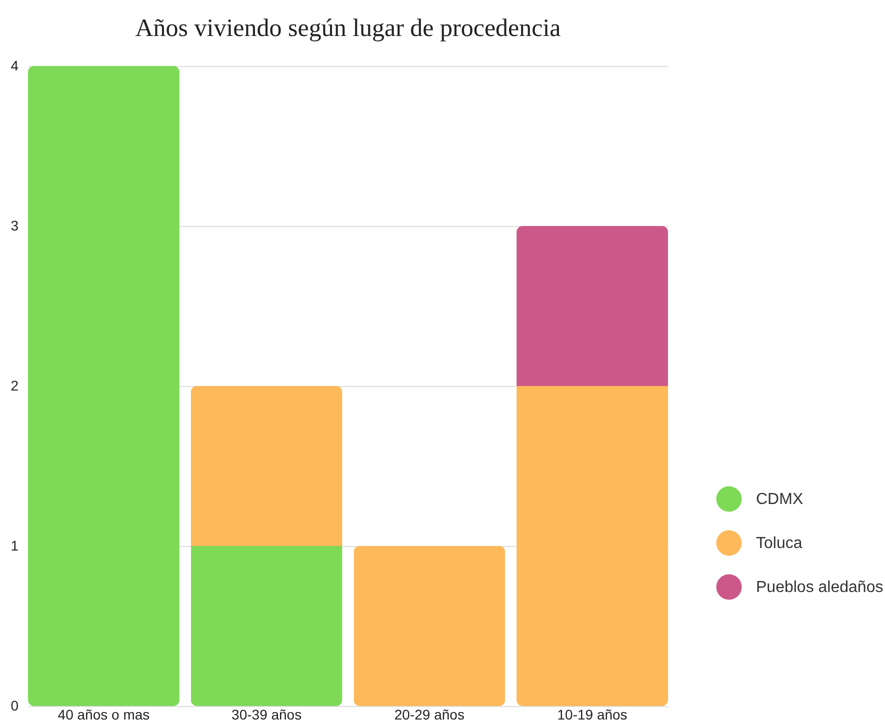 This screenshot has height=726, width=885. Describe the element at coordinates (14, 546) in the screenshot. I see `y-tick-label: 1` at that location.